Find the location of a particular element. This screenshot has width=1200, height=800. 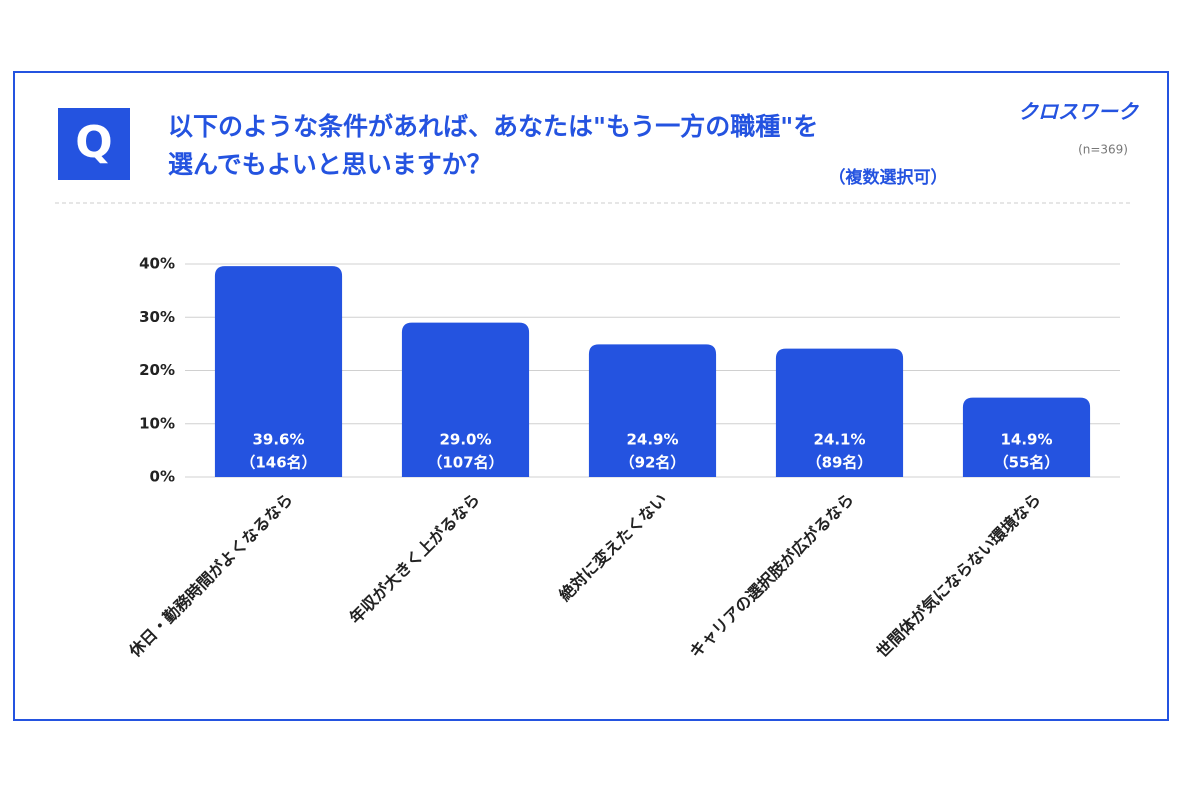

count-label: （89名） is located at coordinates (840, 463).